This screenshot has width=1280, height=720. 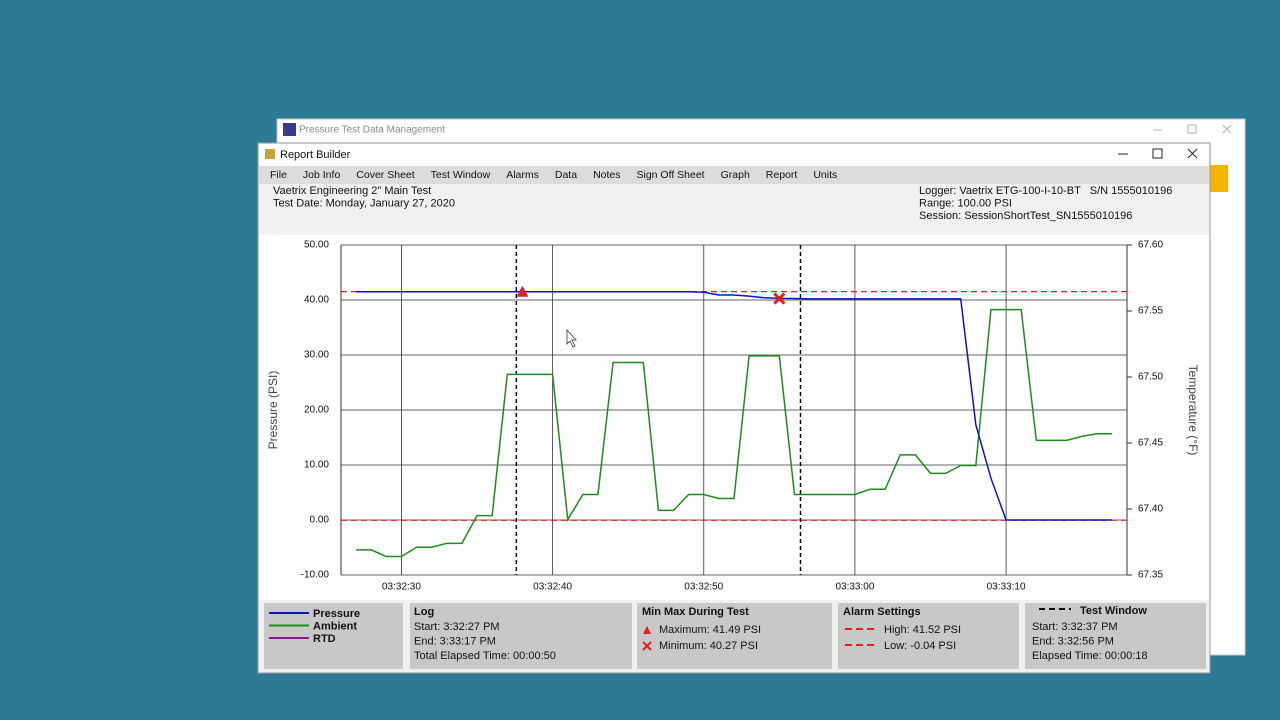 I want to click on menu-item: Alarms, so click(x=522, y=175).